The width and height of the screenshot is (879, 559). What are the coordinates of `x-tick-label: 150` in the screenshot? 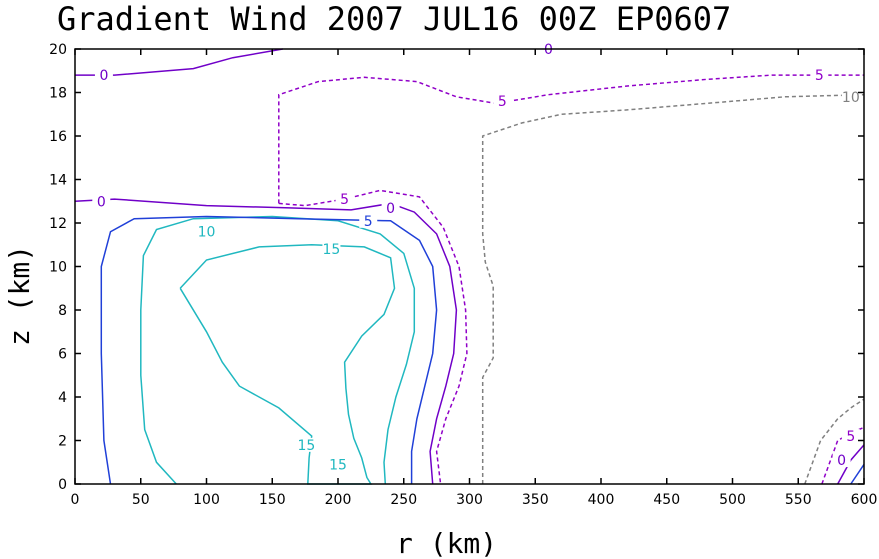 It's located at (272, 500).